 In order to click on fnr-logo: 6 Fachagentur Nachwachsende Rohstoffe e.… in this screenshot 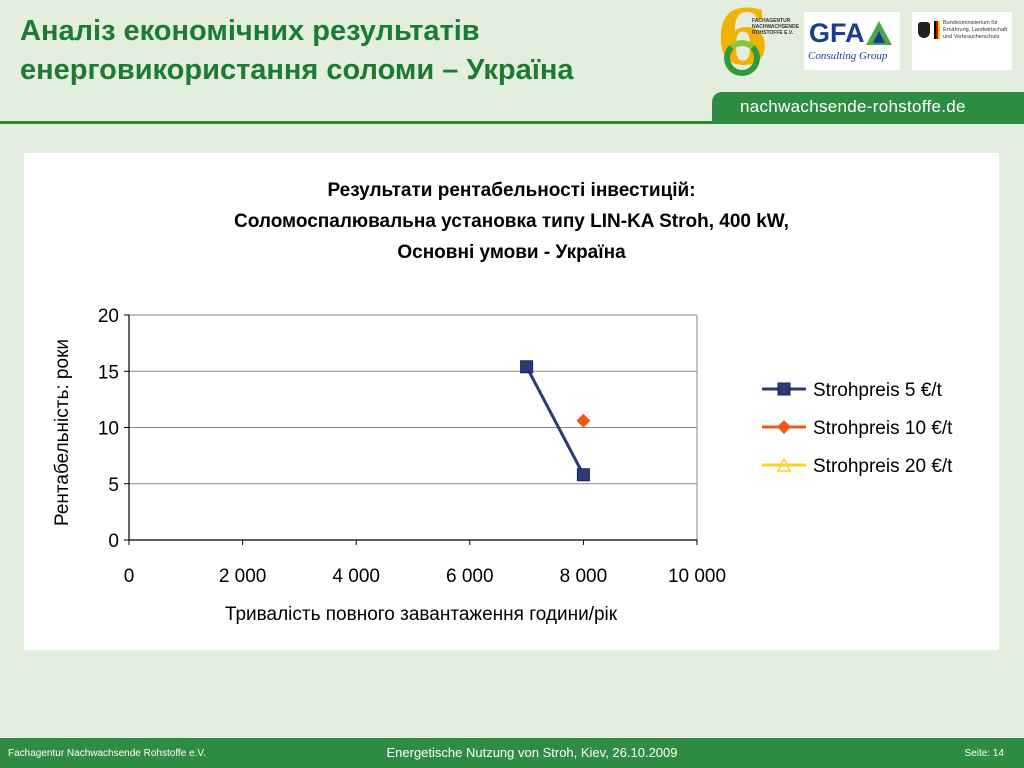, I will do `click(757, 39)`.